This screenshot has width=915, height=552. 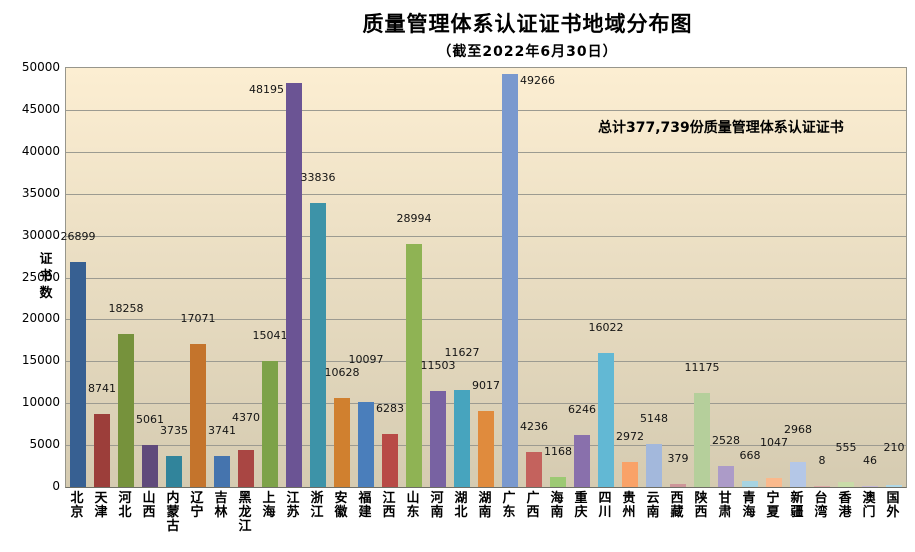 I want to click on x-axis-category-label: 重庆, so click(x=581, y=506).